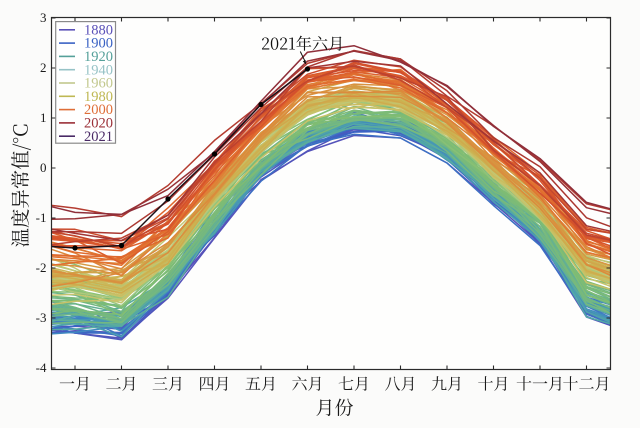 This screenshot has height=433, width=640. I want to click on svg-text: 2021, so click(98, 137).